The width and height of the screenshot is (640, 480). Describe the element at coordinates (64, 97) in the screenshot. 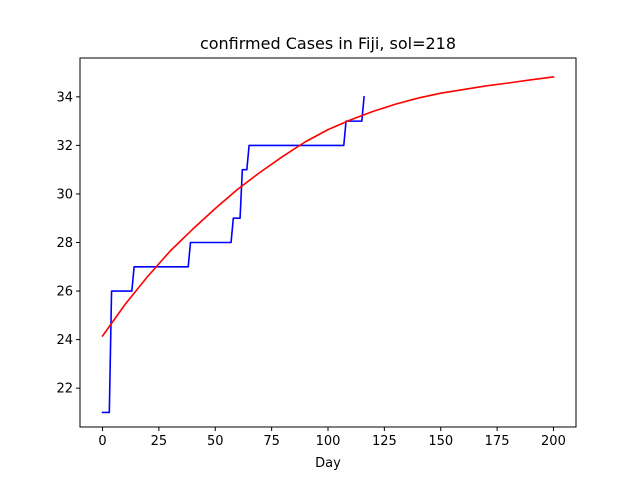

I see `y-tick-label: 34` at that location.